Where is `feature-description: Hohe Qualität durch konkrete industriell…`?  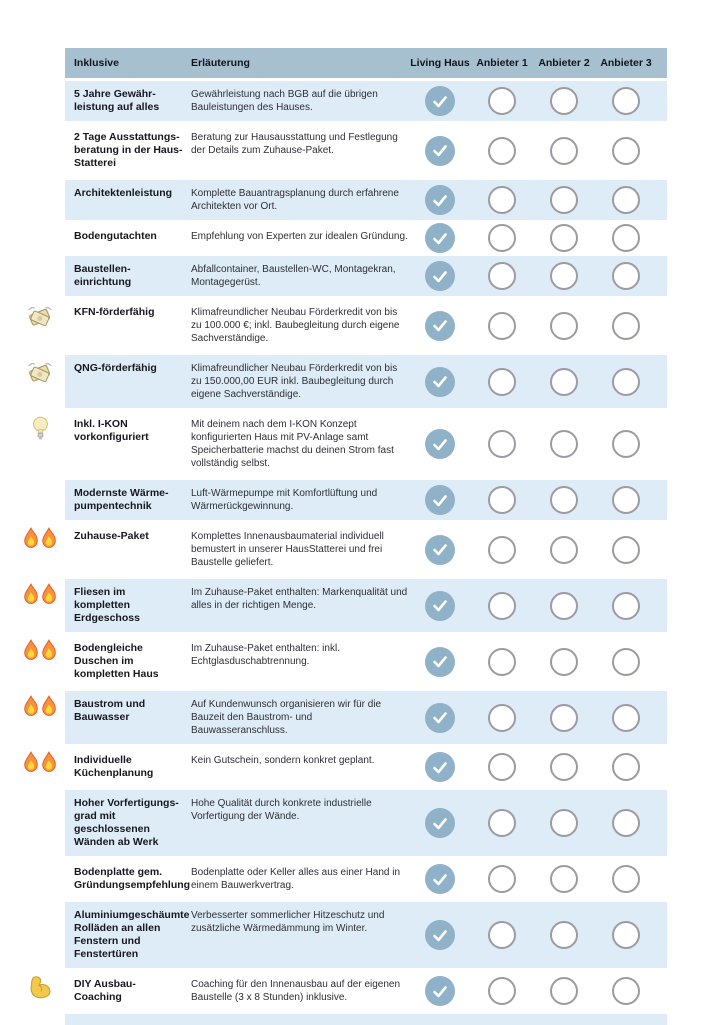
feature-description: Hohe Qualität durch konkrete industriell… is located at coordinates (281, 810).